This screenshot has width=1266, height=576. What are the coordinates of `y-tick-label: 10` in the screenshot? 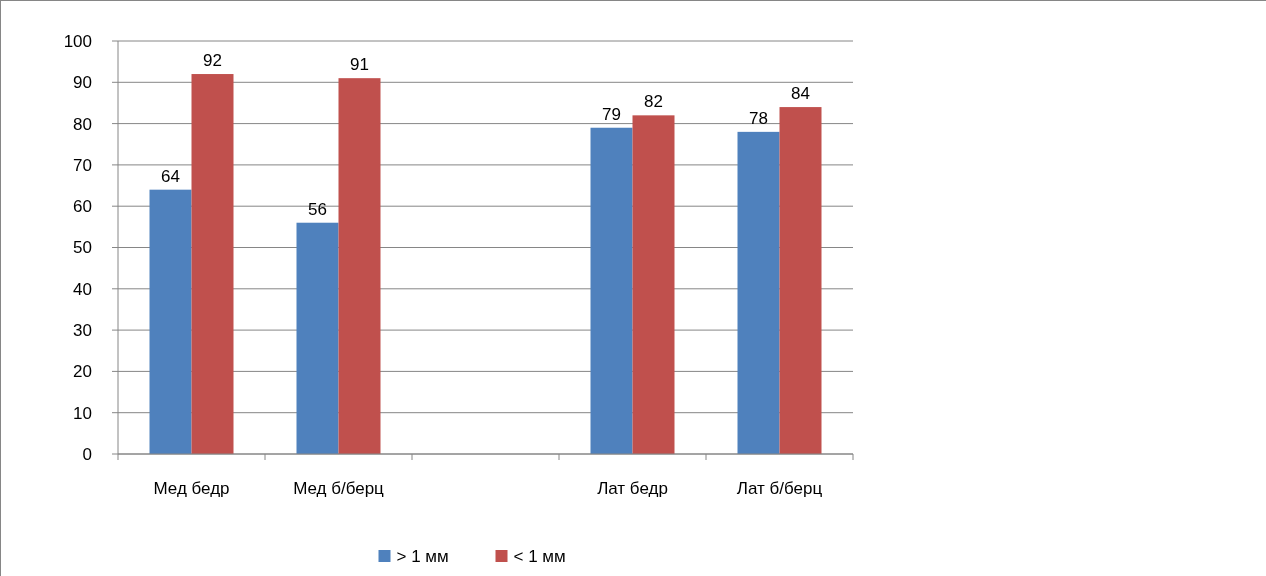 It's located at (82, 413).